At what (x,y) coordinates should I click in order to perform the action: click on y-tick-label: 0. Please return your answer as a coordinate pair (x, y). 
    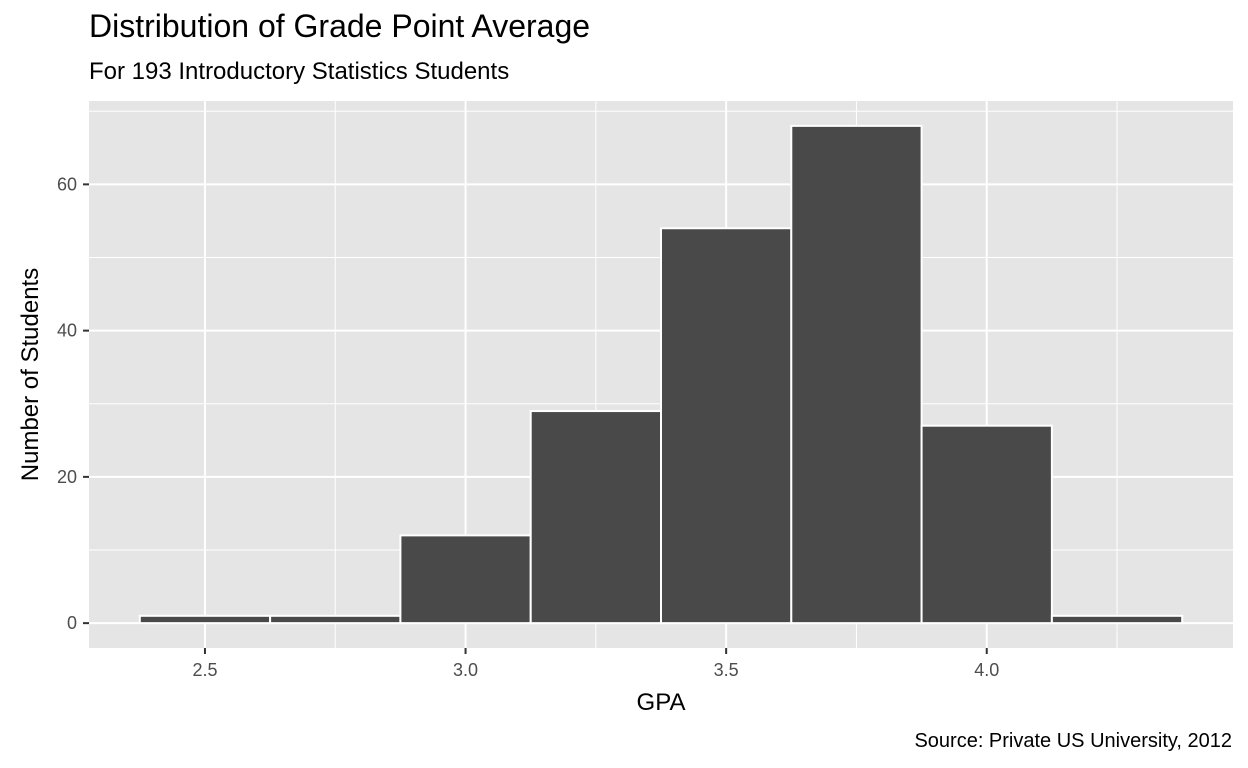
    Looking at the image, I should click on (72, 623).